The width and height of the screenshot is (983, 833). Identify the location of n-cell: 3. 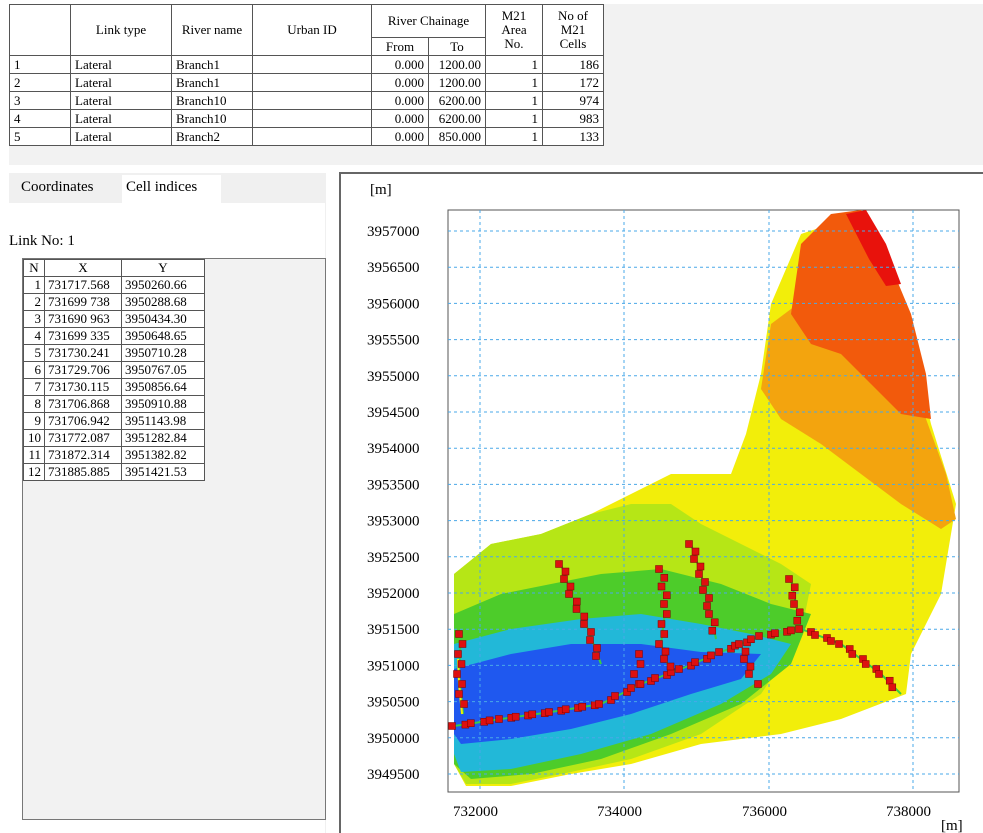
(34, 319).